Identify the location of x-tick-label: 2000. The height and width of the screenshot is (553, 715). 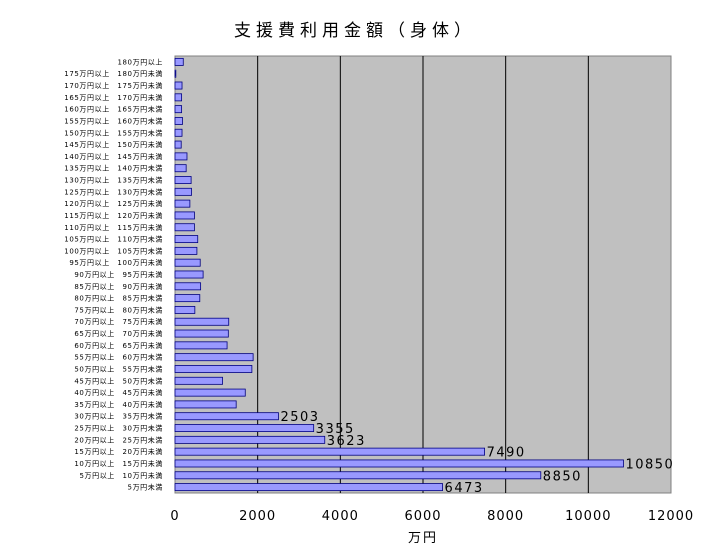
(257, 516).